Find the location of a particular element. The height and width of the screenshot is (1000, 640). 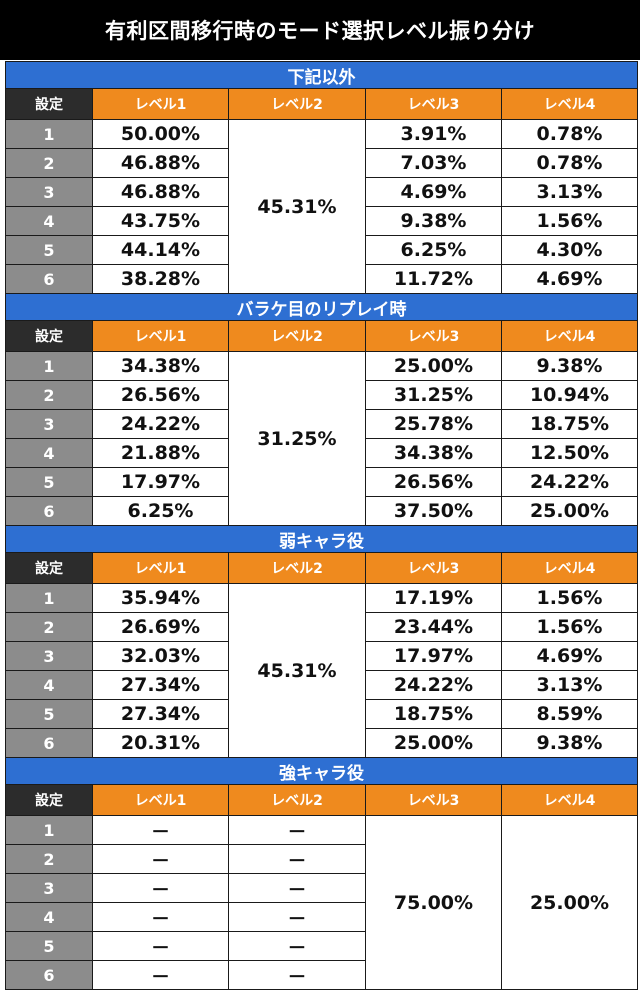

level3-value: 4.69% is located at coordinates (433, 192).